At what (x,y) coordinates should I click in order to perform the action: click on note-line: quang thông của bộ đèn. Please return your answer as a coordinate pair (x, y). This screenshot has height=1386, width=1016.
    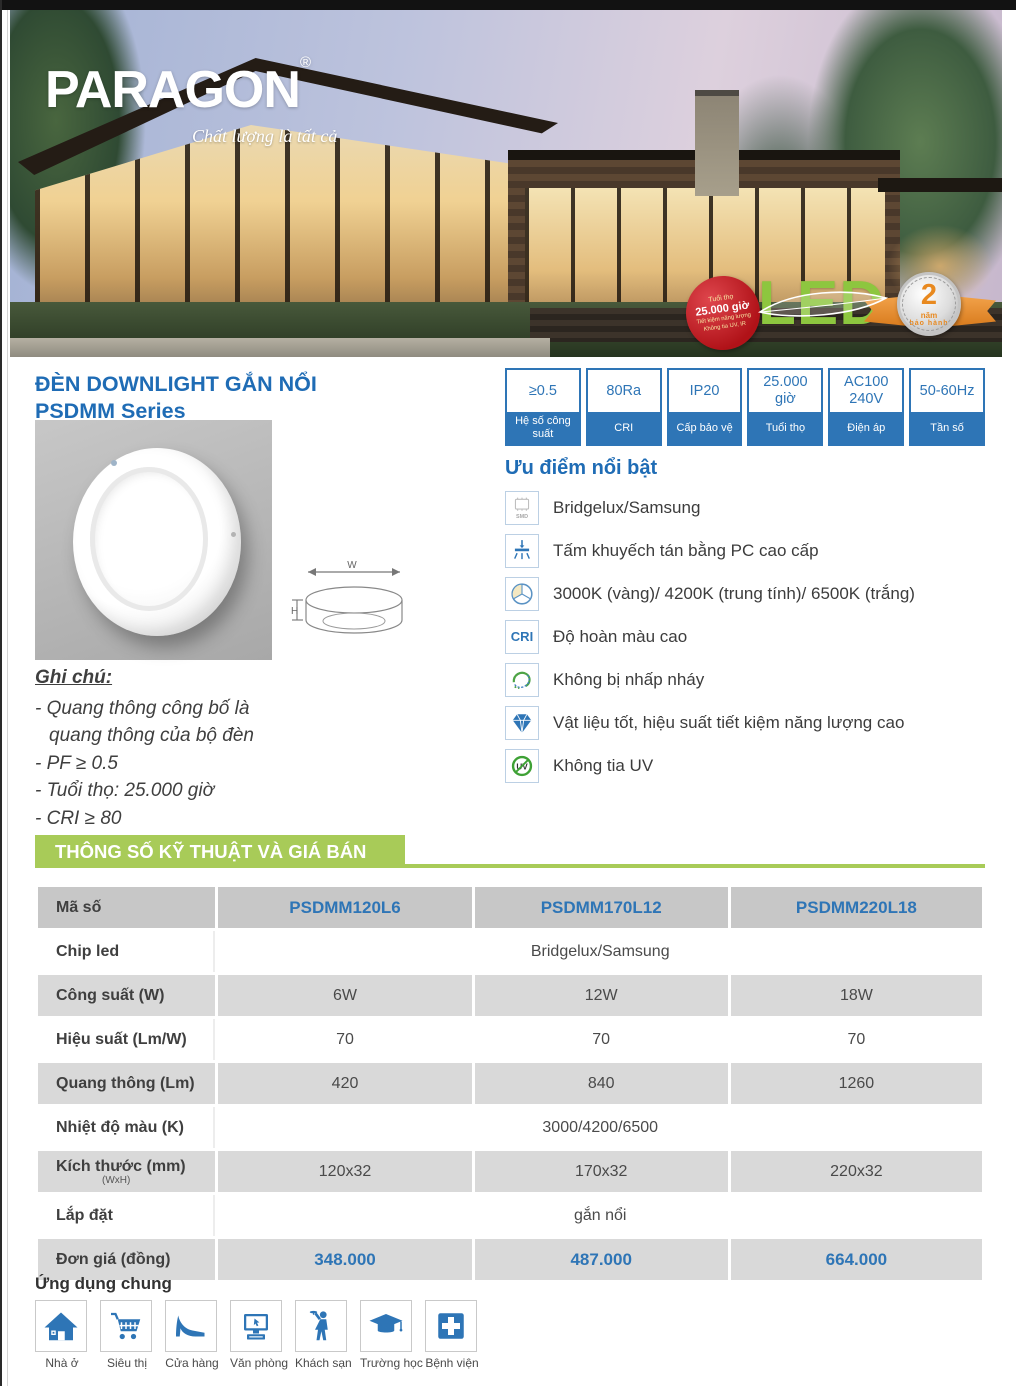
    Looking at the image, I should click on (151, 735).